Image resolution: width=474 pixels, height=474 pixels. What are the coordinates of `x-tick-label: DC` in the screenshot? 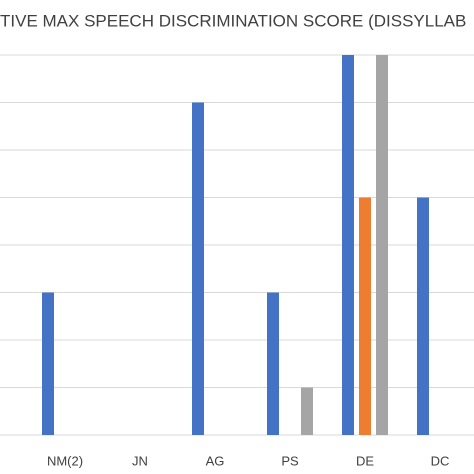 It's located at (440, 460).